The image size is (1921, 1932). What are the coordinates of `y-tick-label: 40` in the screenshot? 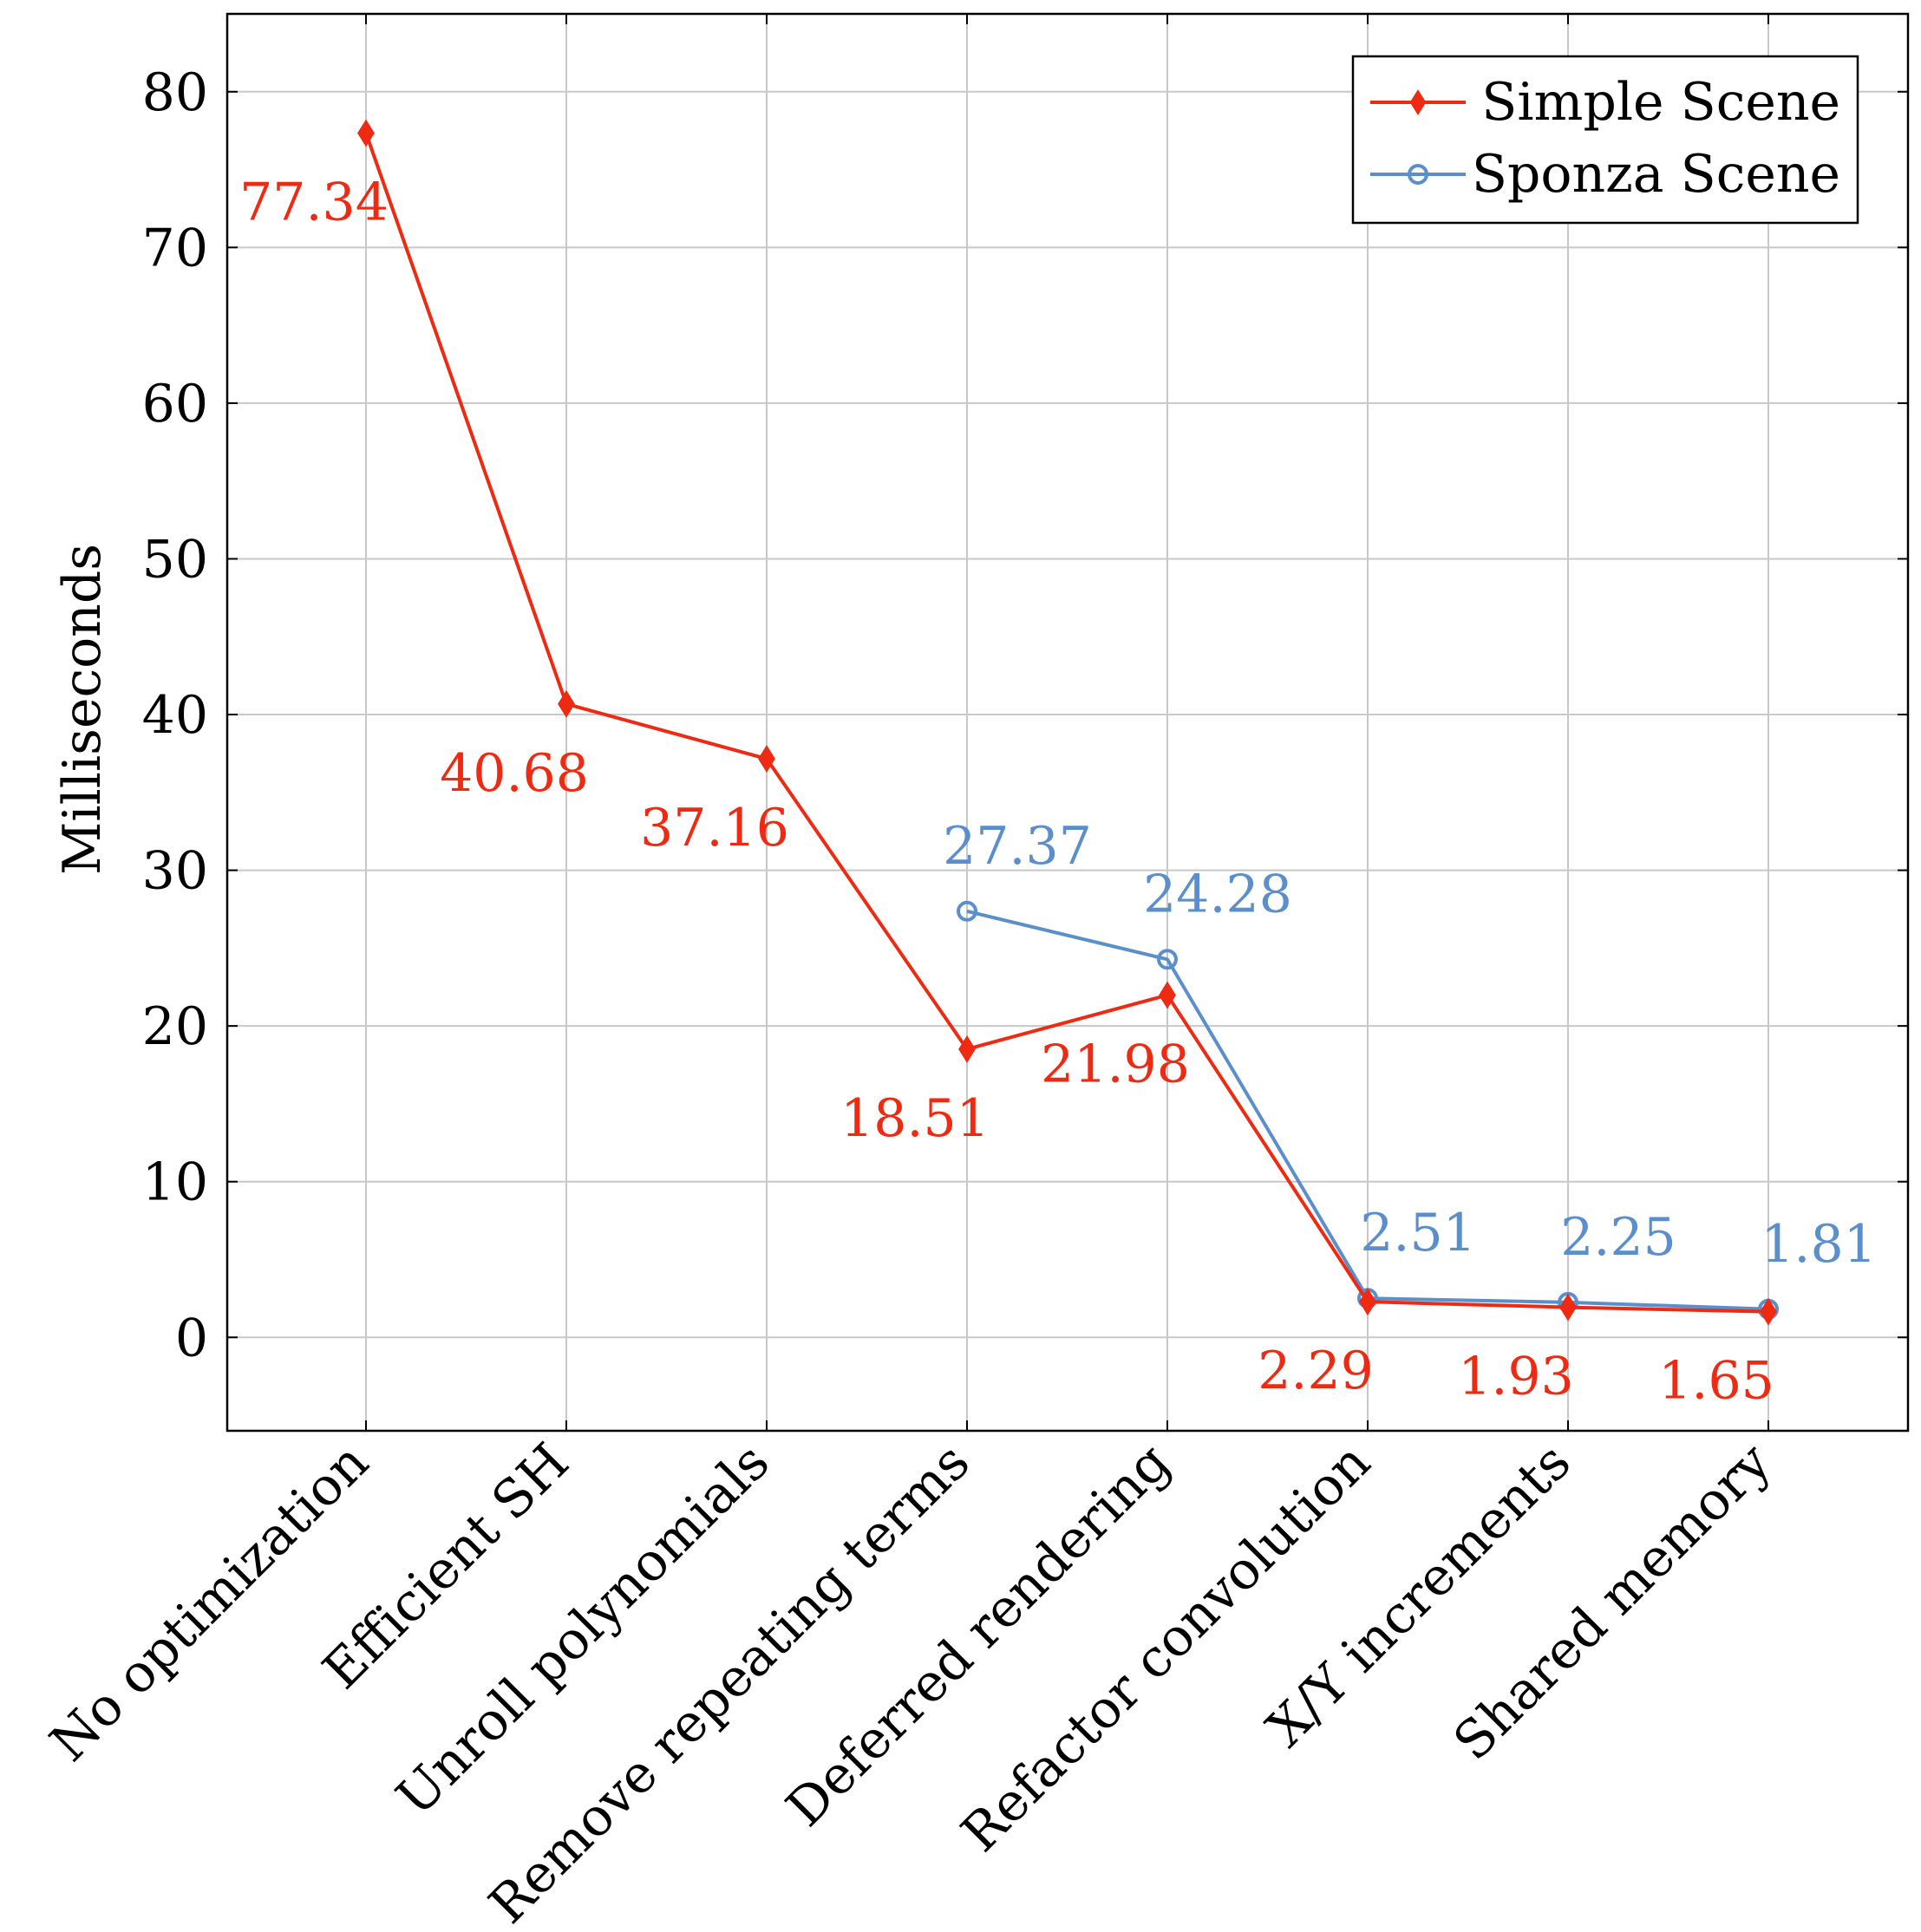 It's located at (175, 715).